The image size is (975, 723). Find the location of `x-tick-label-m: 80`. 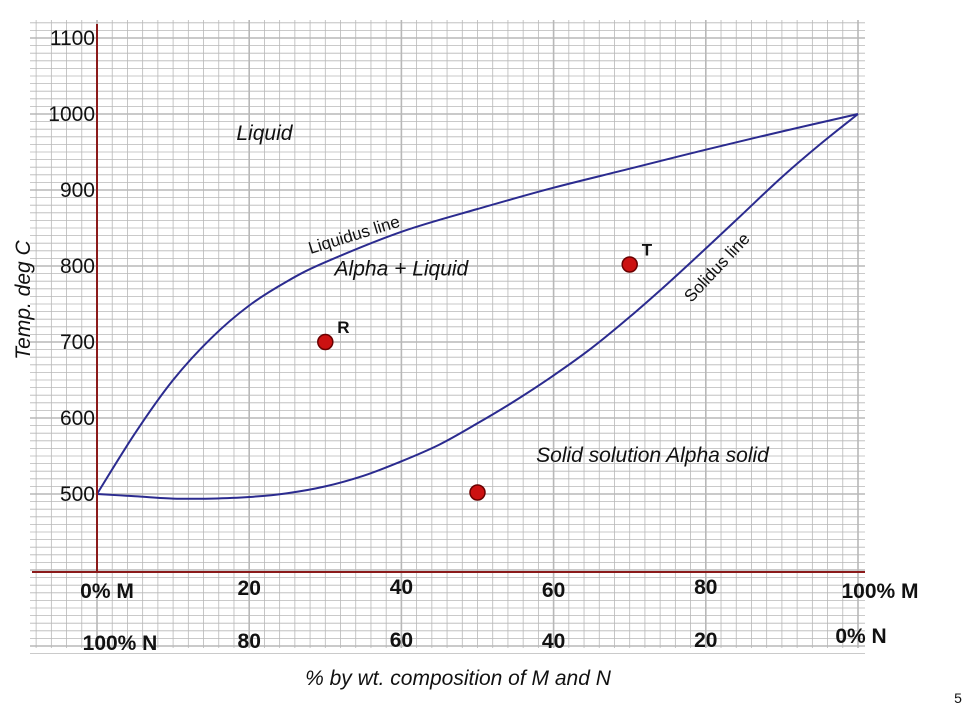

x-tick-label-m: 80 is located at coordinates (705, 587).